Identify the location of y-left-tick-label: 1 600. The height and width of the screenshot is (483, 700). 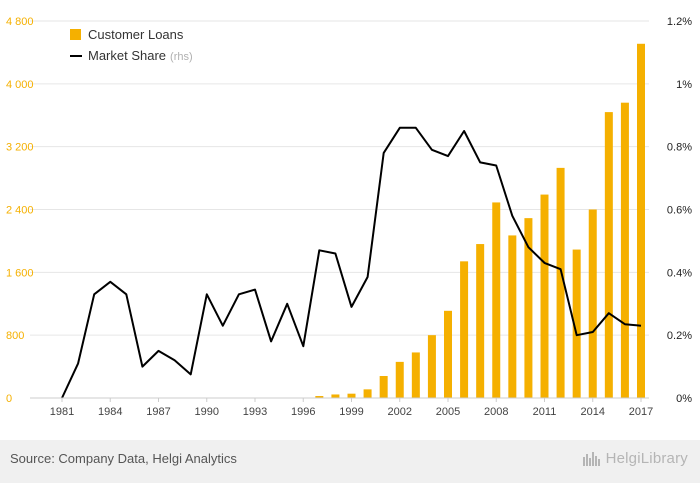
(20, 273).